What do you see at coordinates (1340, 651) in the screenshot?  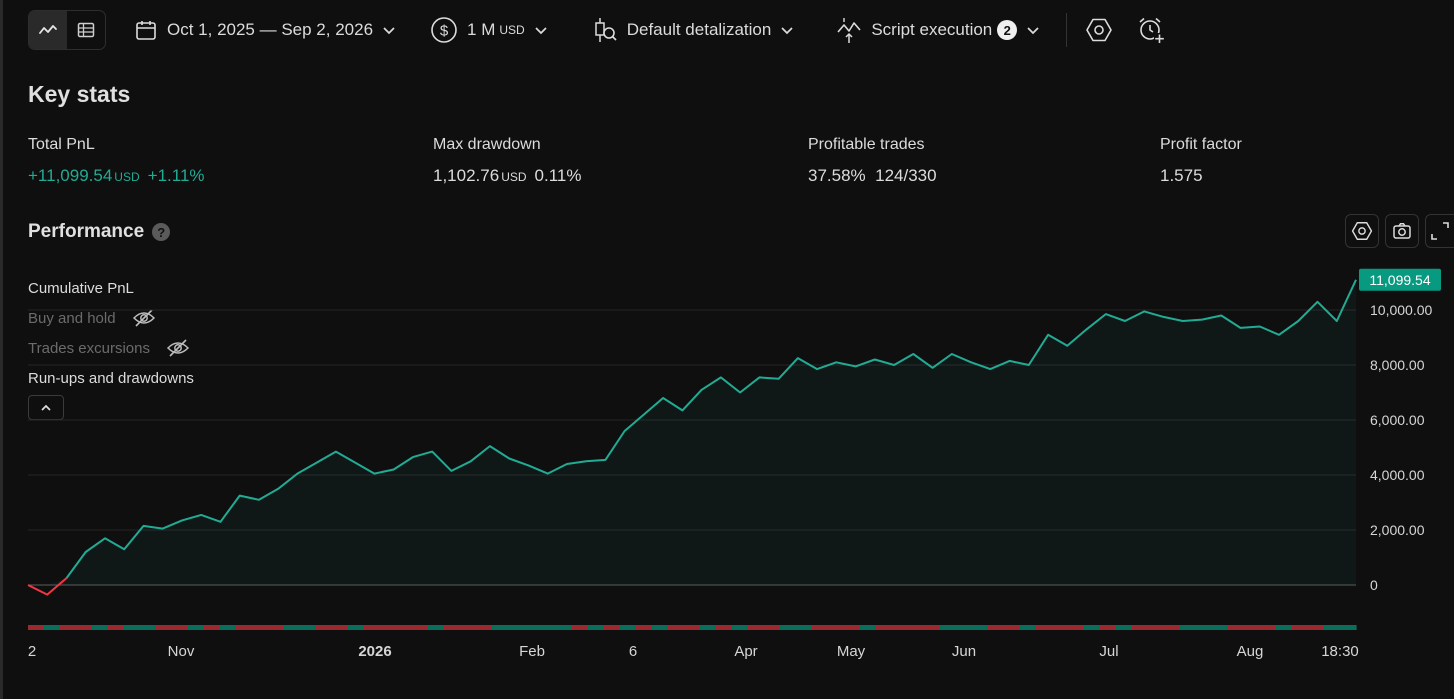 I see `x-tick-label: 18:30` at bounding box center [1340, 651].